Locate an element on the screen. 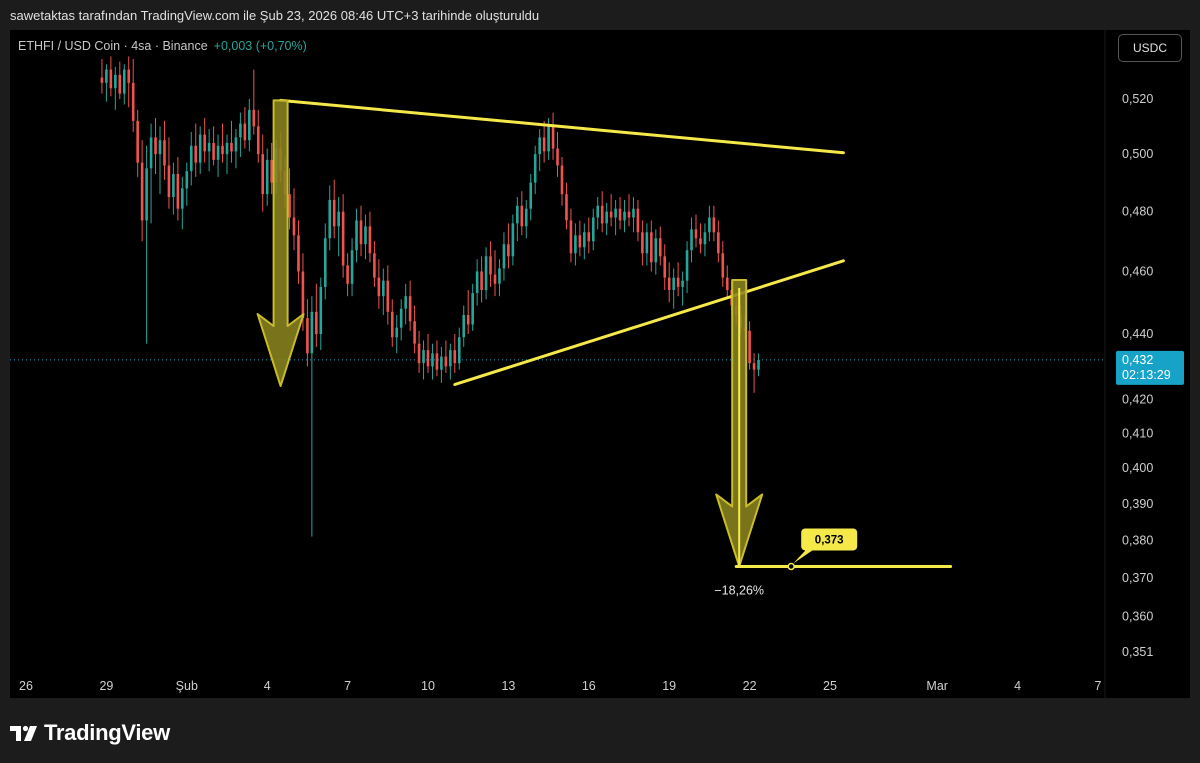 This screenshot has width=1200, height=763. y-tick-label: 0,390 is located at coordinates (1137, 504).